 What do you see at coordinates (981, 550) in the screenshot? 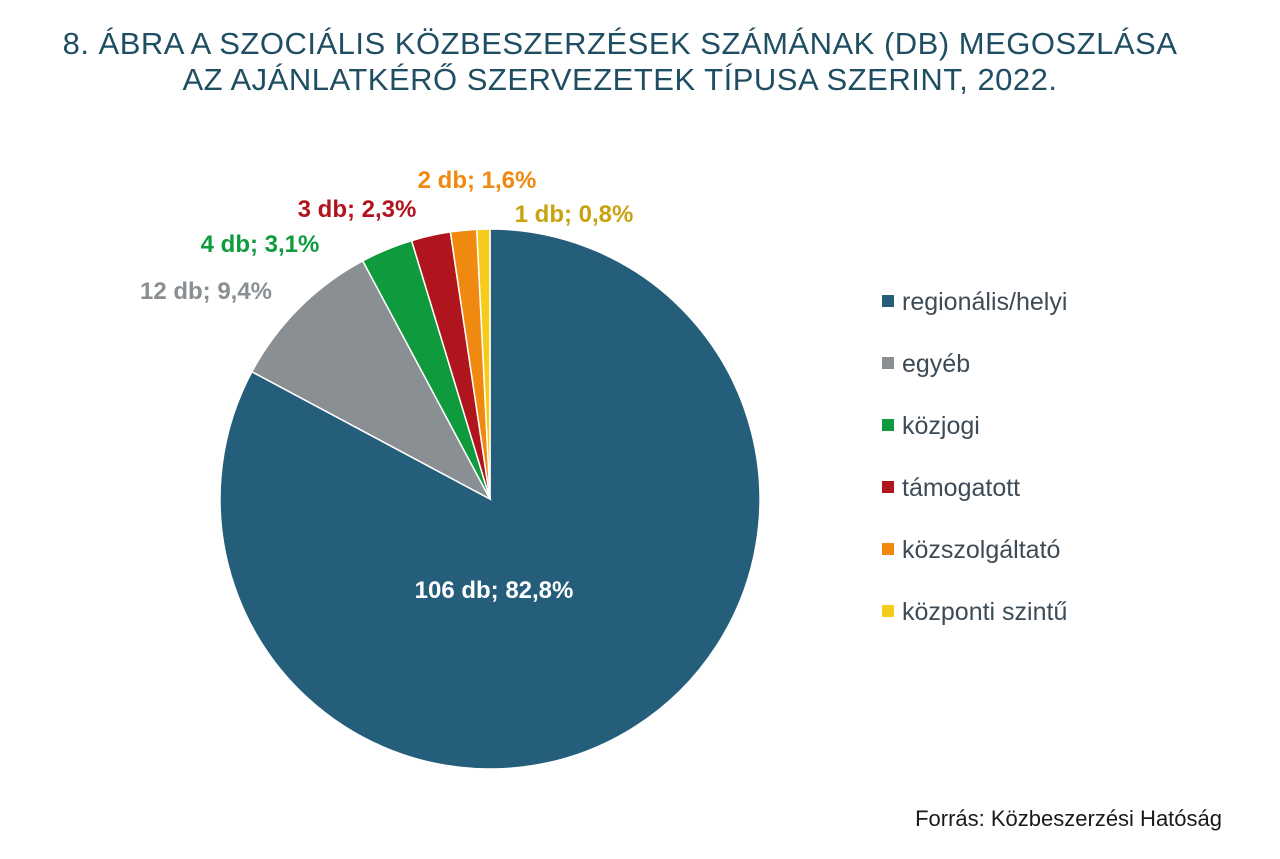
I see `legend-label-5: közszolgáltató` at bounding box center [981, 550].